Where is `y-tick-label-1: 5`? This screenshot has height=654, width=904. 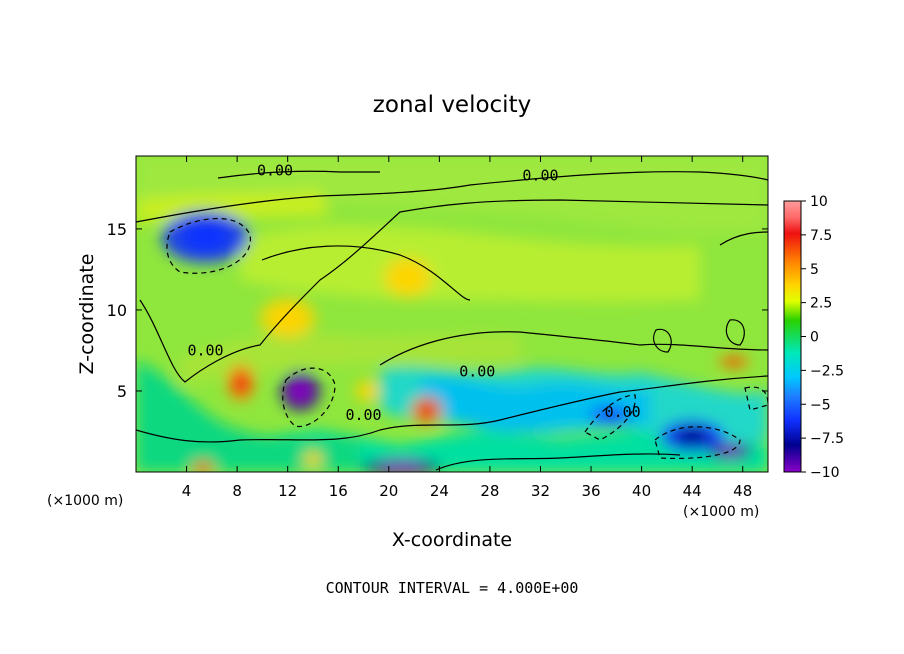 y-tick-label-1: 5 is located at coordinates (122, 391).